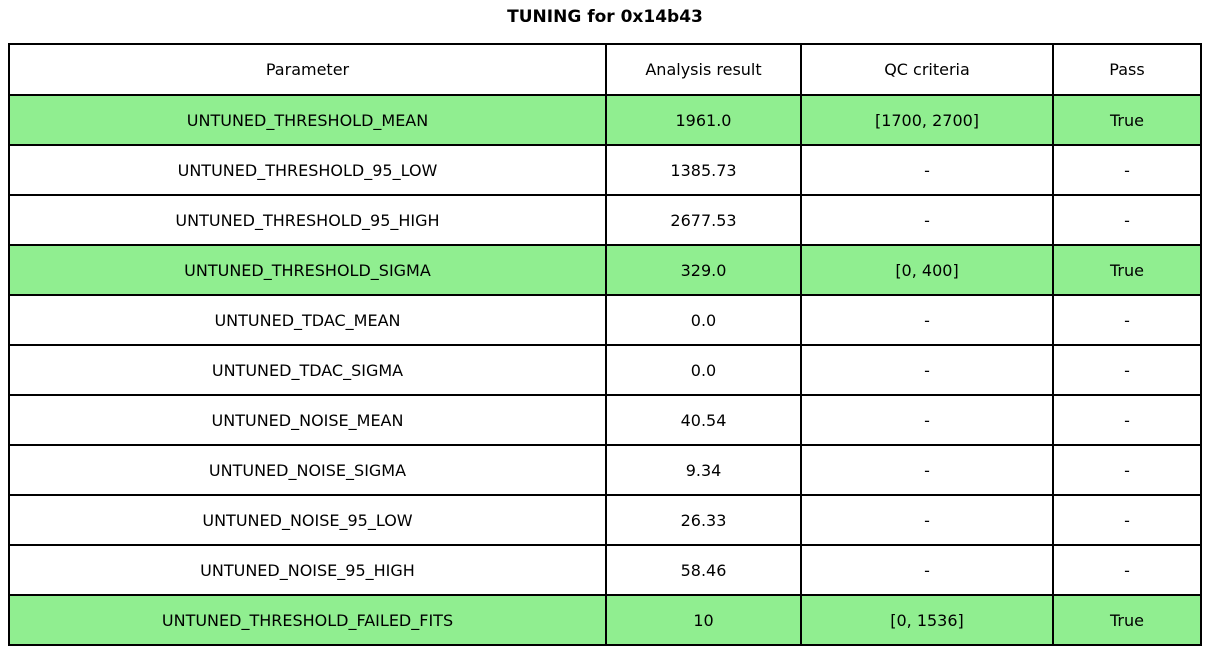 This screenshot has width=1210, height=655. I want to click on table-row: UNTUNED_THRESHOLD_95_HIGH 2677.53- -, so click(605, 220).